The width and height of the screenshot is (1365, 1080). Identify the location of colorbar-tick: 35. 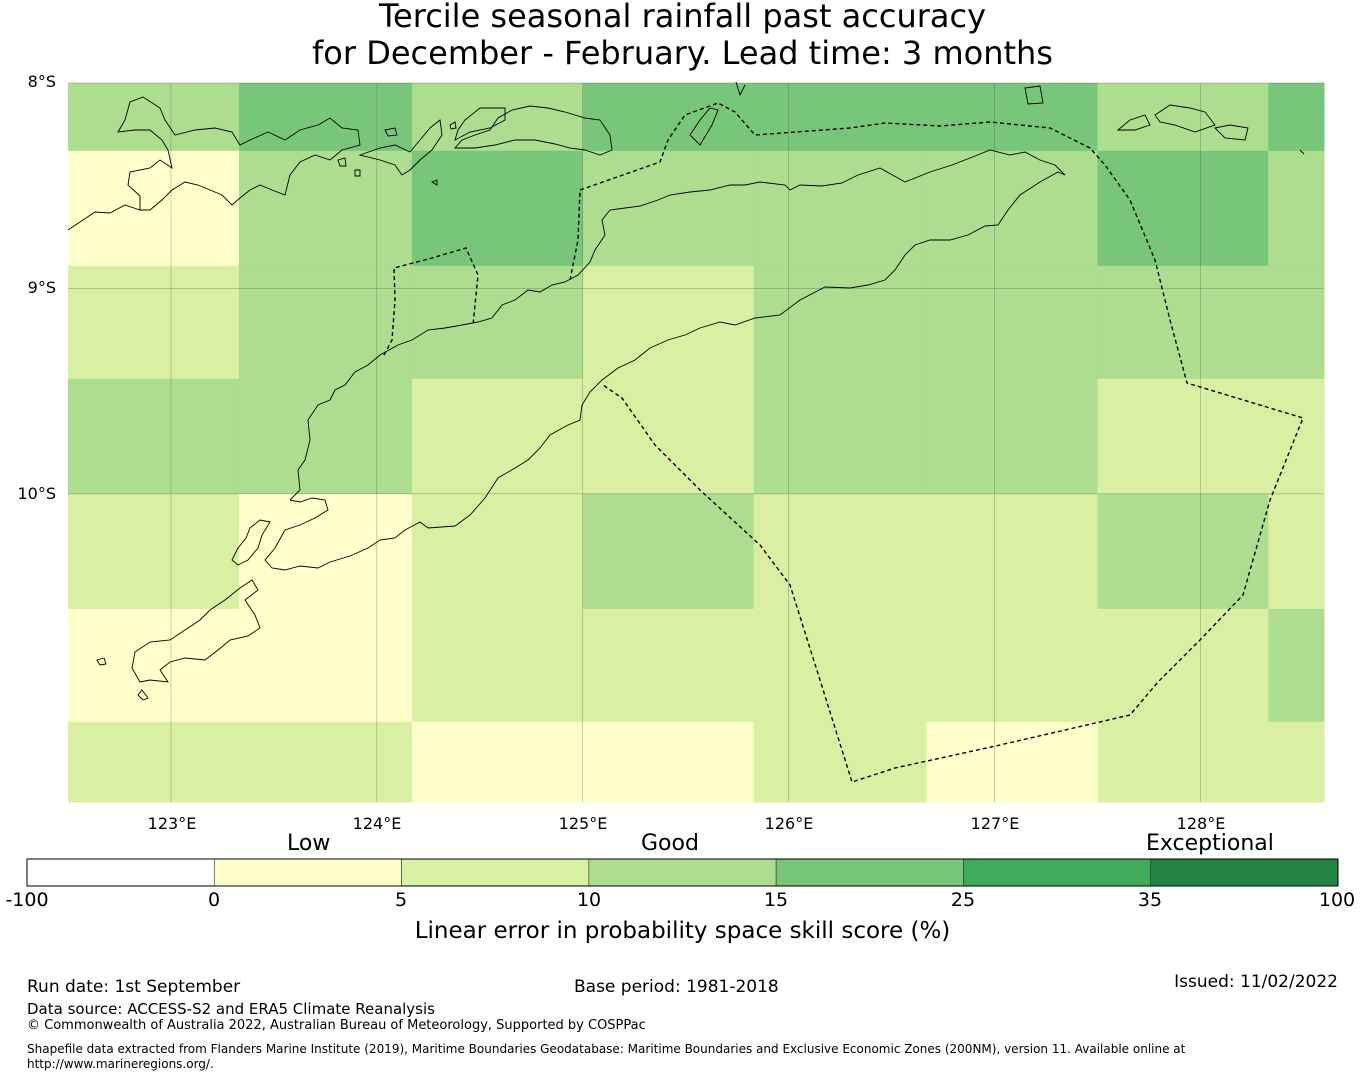
(1150, 900).